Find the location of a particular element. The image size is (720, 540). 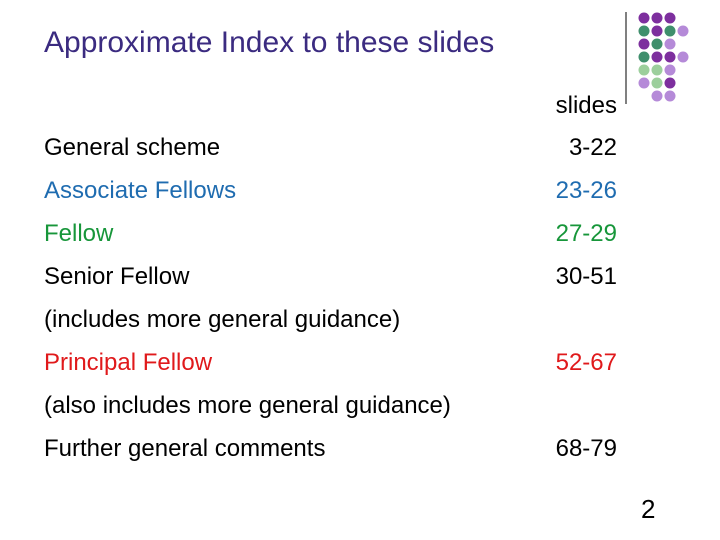

index-row: (also includes more general guidance) is located at coordinates (330, 406).